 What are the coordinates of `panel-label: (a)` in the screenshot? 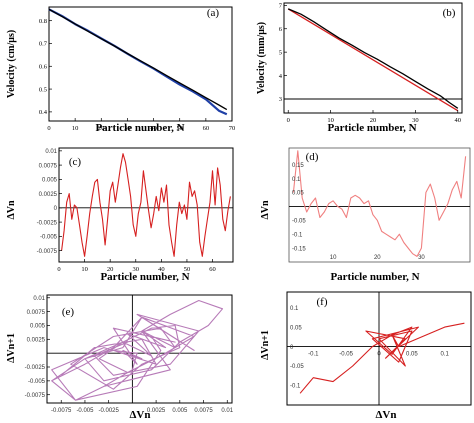 It's located at (213, 13).